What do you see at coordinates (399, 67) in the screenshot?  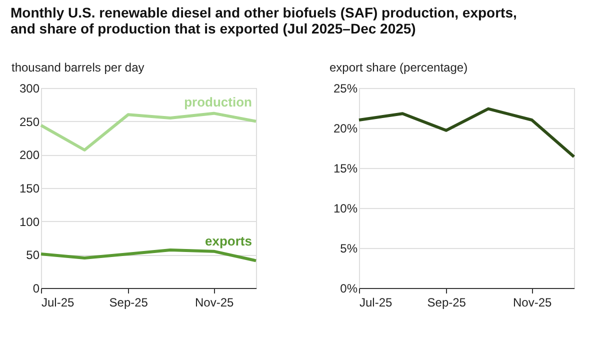 I see `y-axis-title: export share (percentage)` at bounding box center [399, 67].